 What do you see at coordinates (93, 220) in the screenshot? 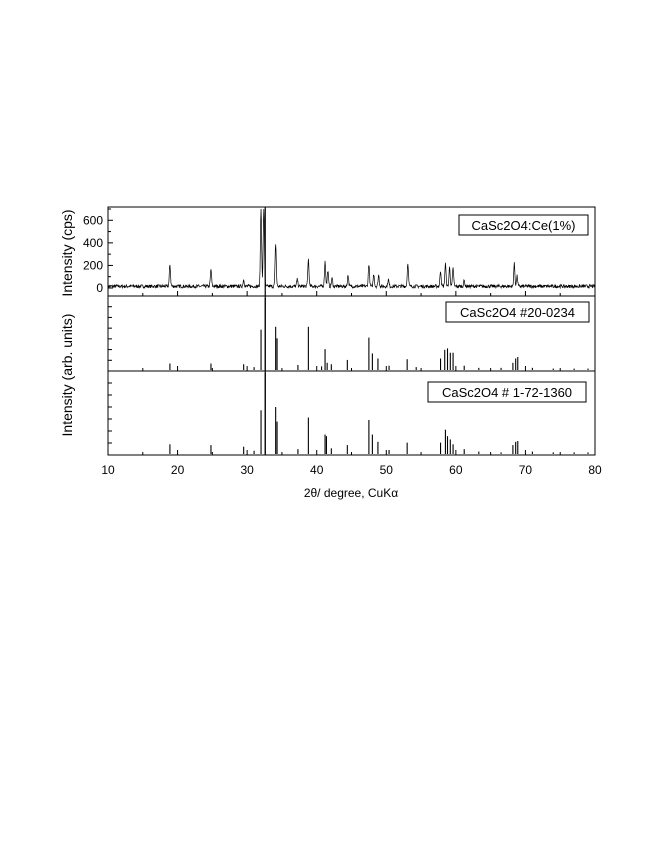
I see `y-tick-label-top-3: 600` at bounding box center [93, 220].